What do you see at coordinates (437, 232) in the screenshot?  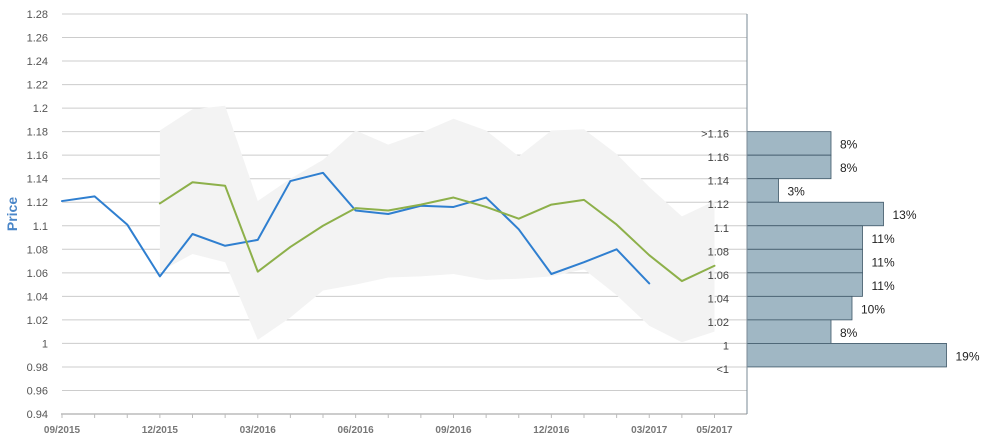 I see `forecast-series-line` at bounding box center [437, 232].